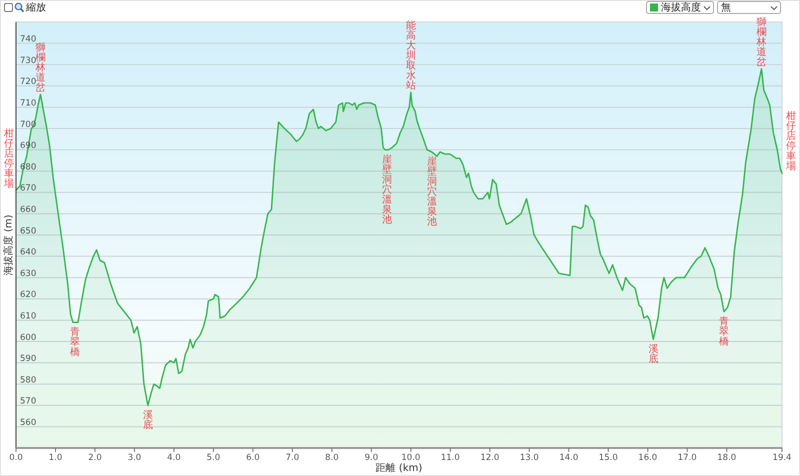  Describe the element at coordinates (28, 273) in the screenshot. I see `y-tick-label: 630` at that location.